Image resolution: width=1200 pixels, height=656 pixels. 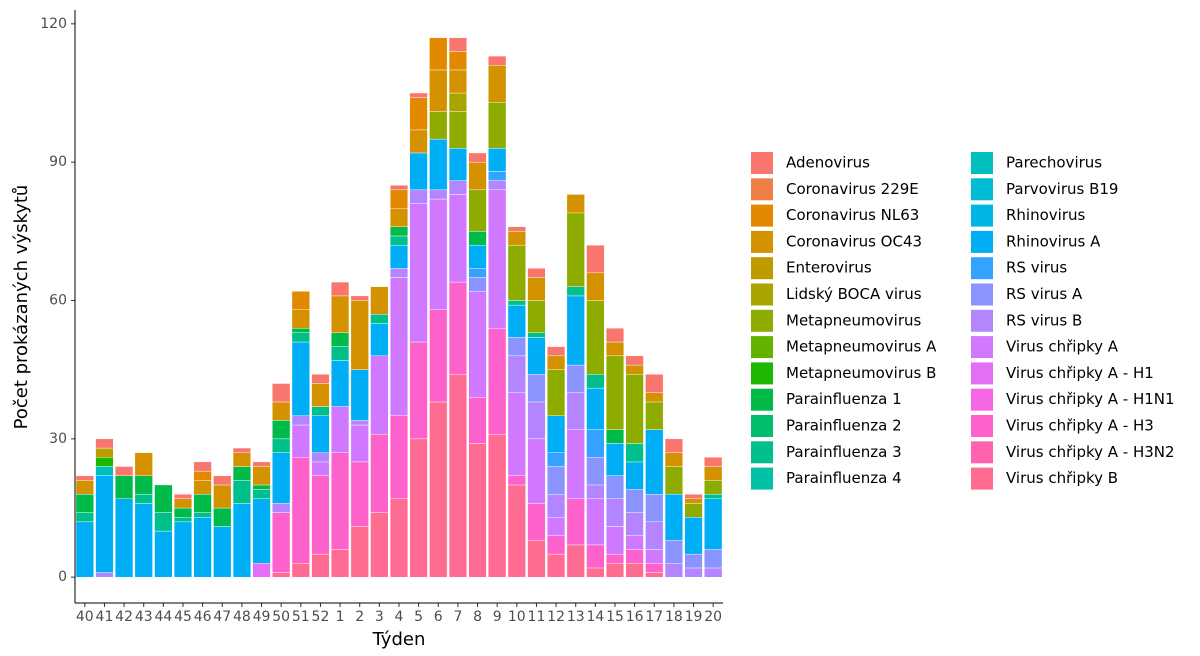 What do you see at coordinates (222, 617) in the screenshot?
I see `x-tick-label: 47` at bounding box center [222, 617].